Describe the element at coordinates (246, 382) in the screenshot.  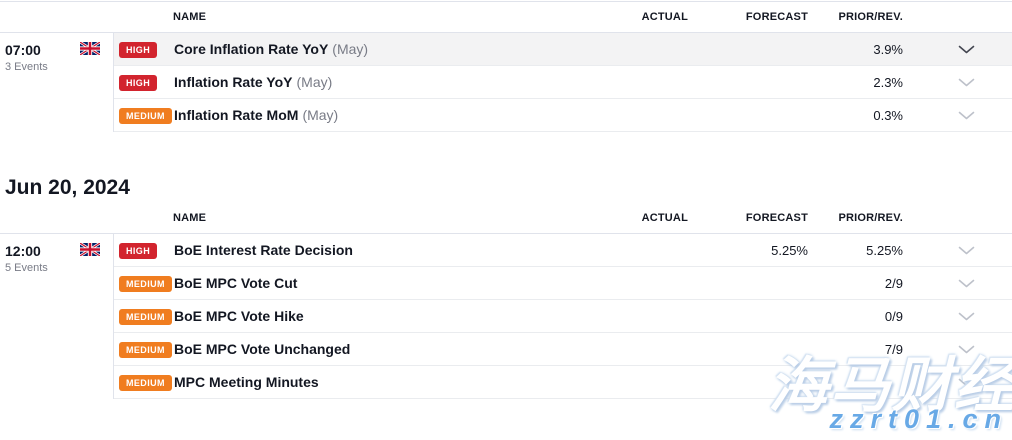
I see `event-name: MPC Meeting Minutes` at that location.